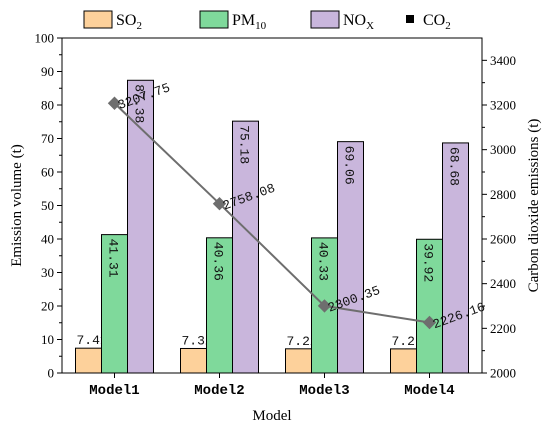  What do you see at coordinates (219, 391) in the screenshot?
I see `x-tick-label: Model2` at bounding box center [219, 391].